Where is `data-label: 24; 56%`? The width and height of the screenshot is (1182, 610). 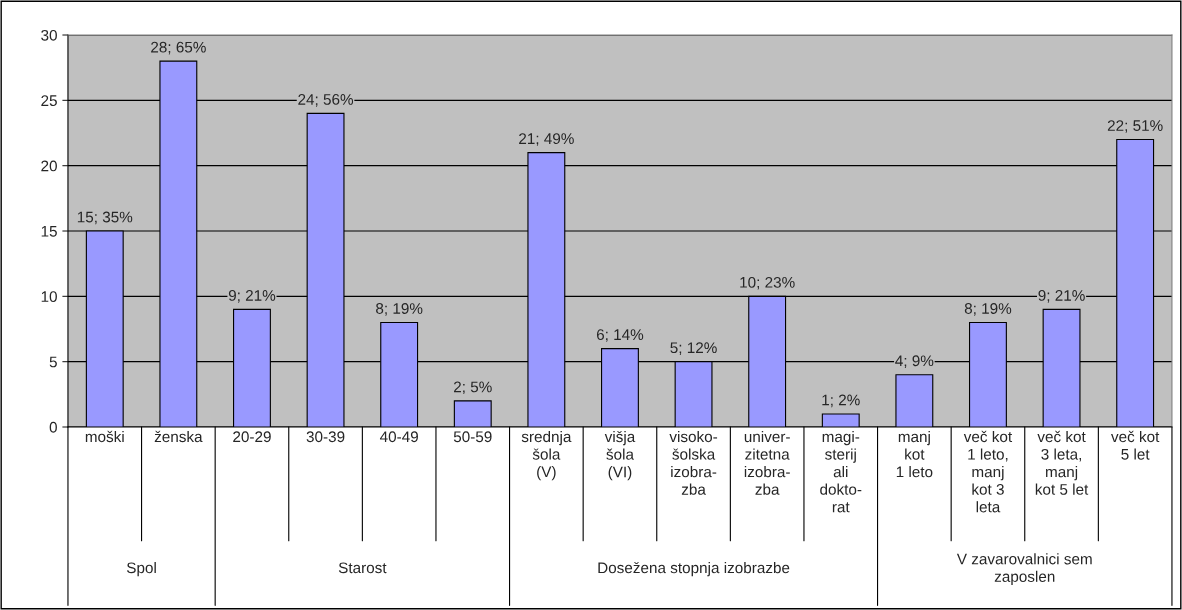 data-label: 24; 56% is located at coordinates (326, 100).